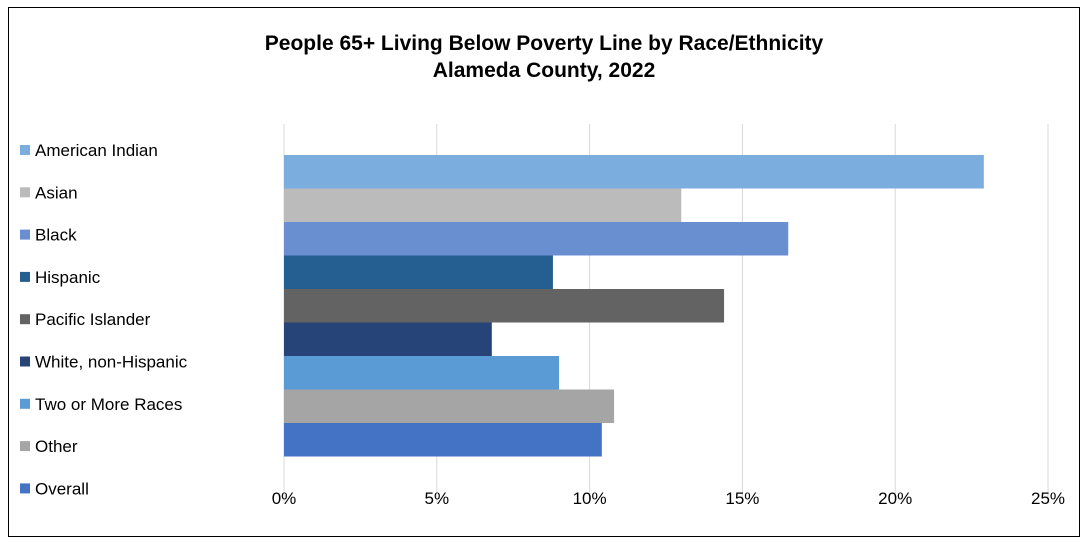  What do you see at coordinates (544, 70) in the screenshot?
I see `chart-subtitle: Alameda County, 2022` at bounding box center [544, 70].